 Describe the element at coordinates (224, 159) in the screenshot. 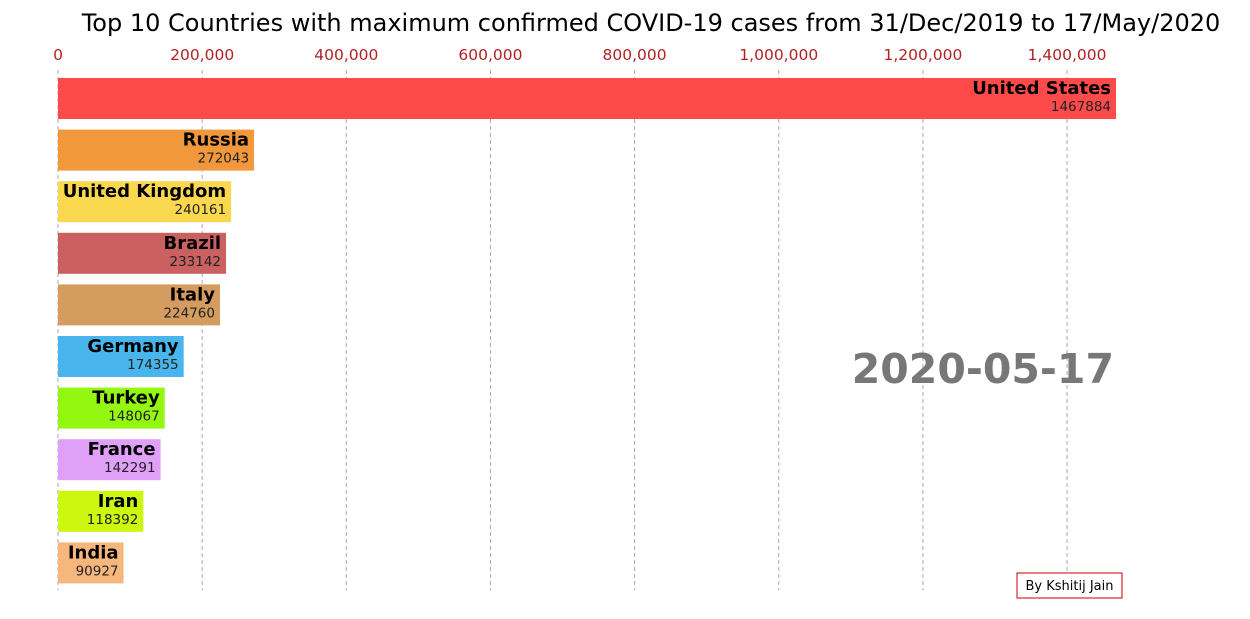

I see `bar-value-label: 272043` at that location.